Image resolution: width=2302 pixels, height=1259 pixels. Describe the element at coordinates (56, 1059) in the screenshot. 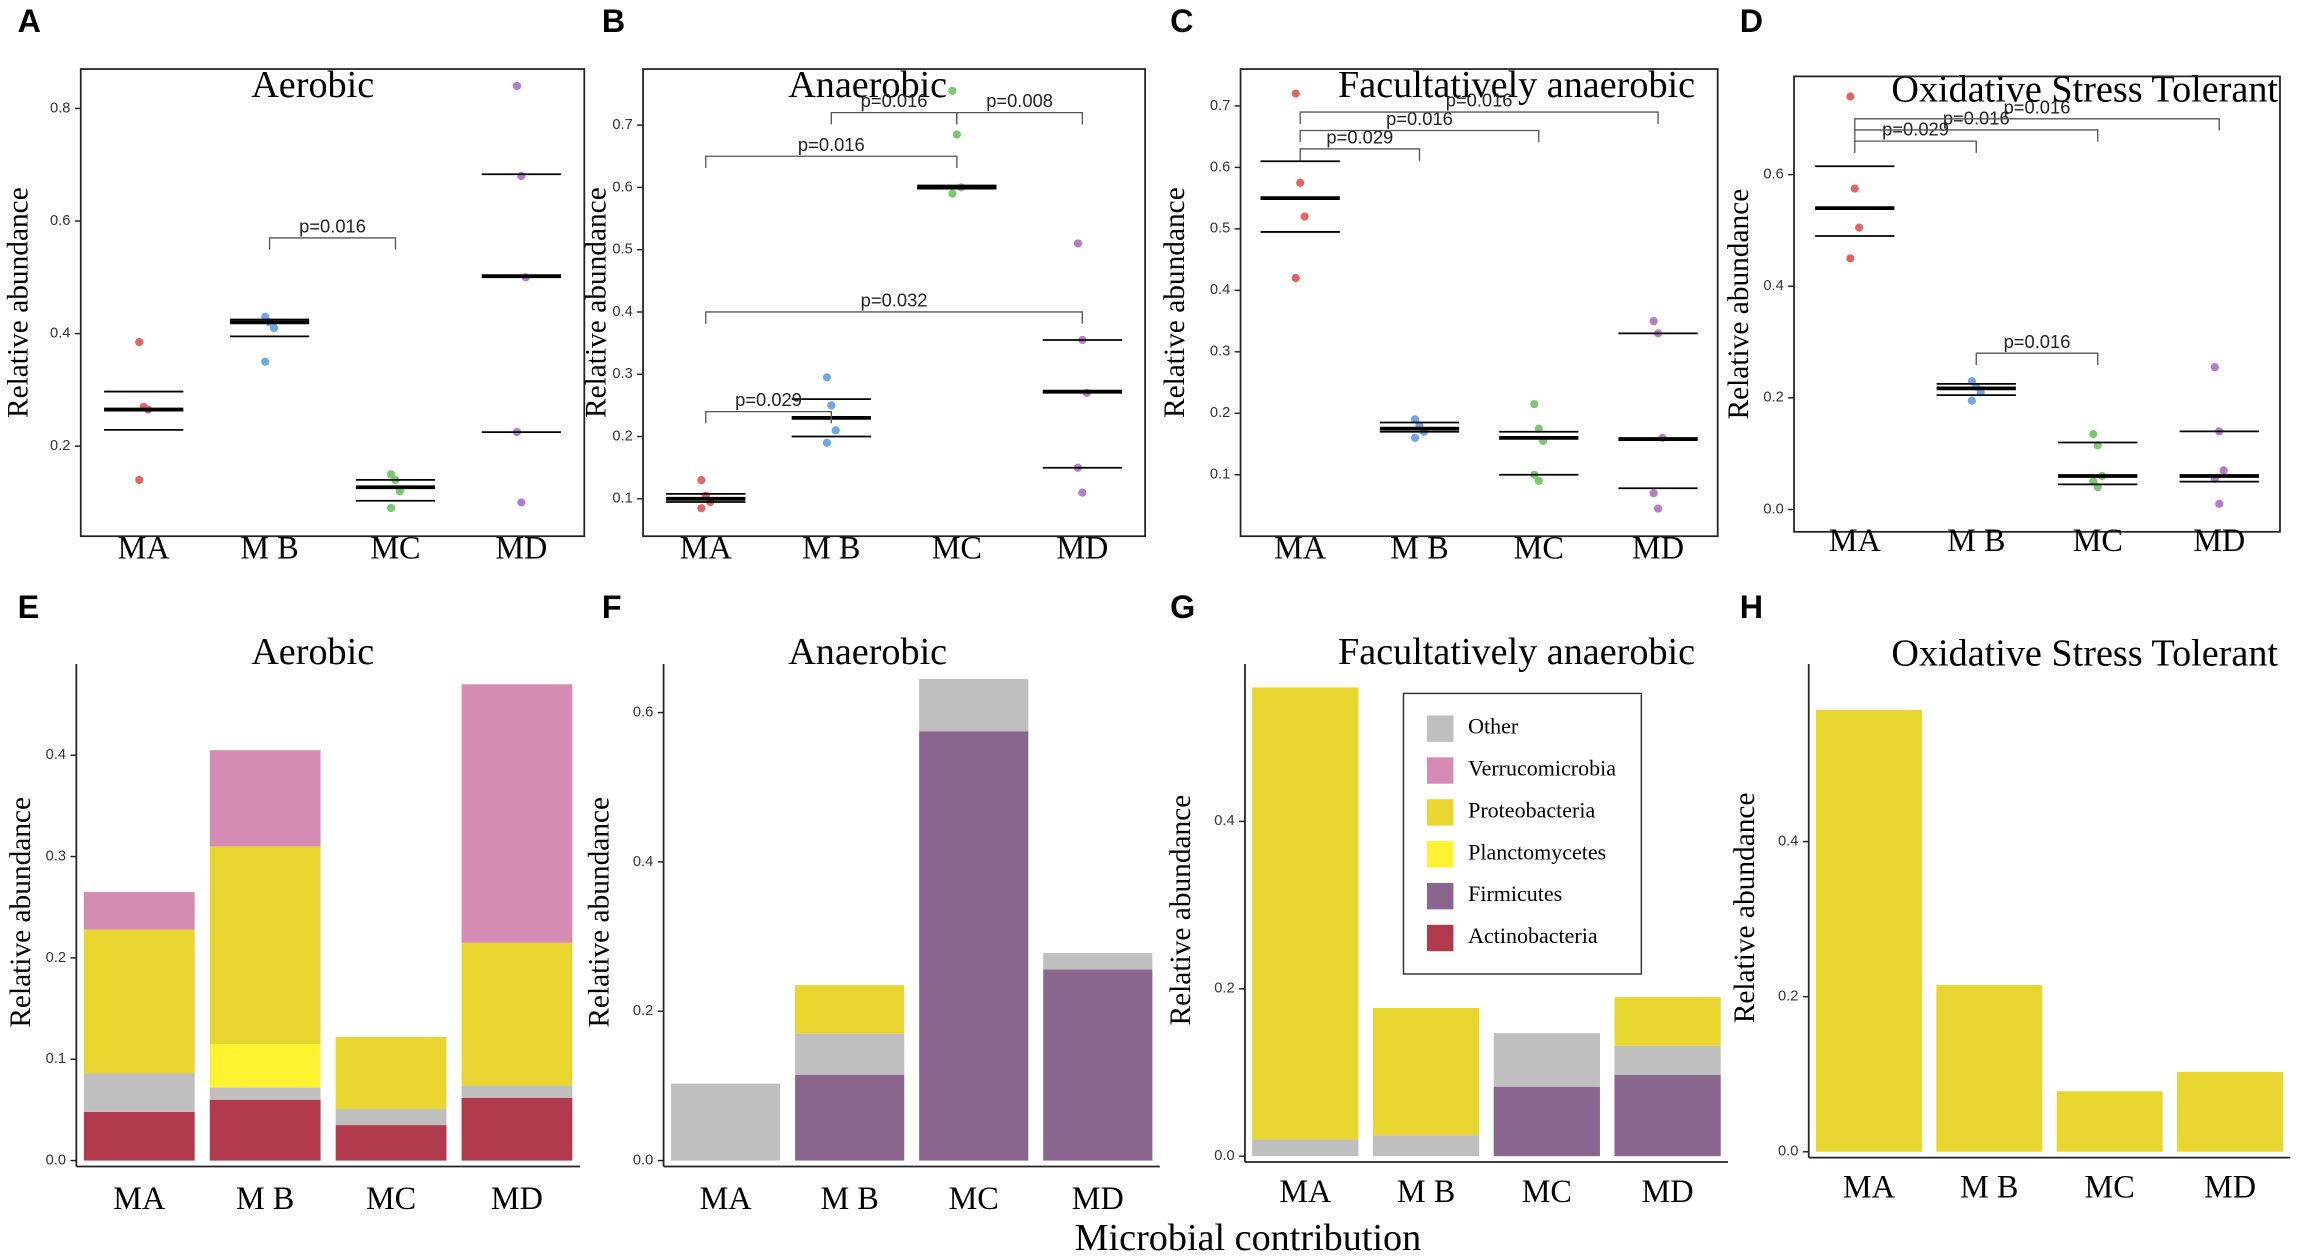

I see `y-tick-label: 0.1` at that location.